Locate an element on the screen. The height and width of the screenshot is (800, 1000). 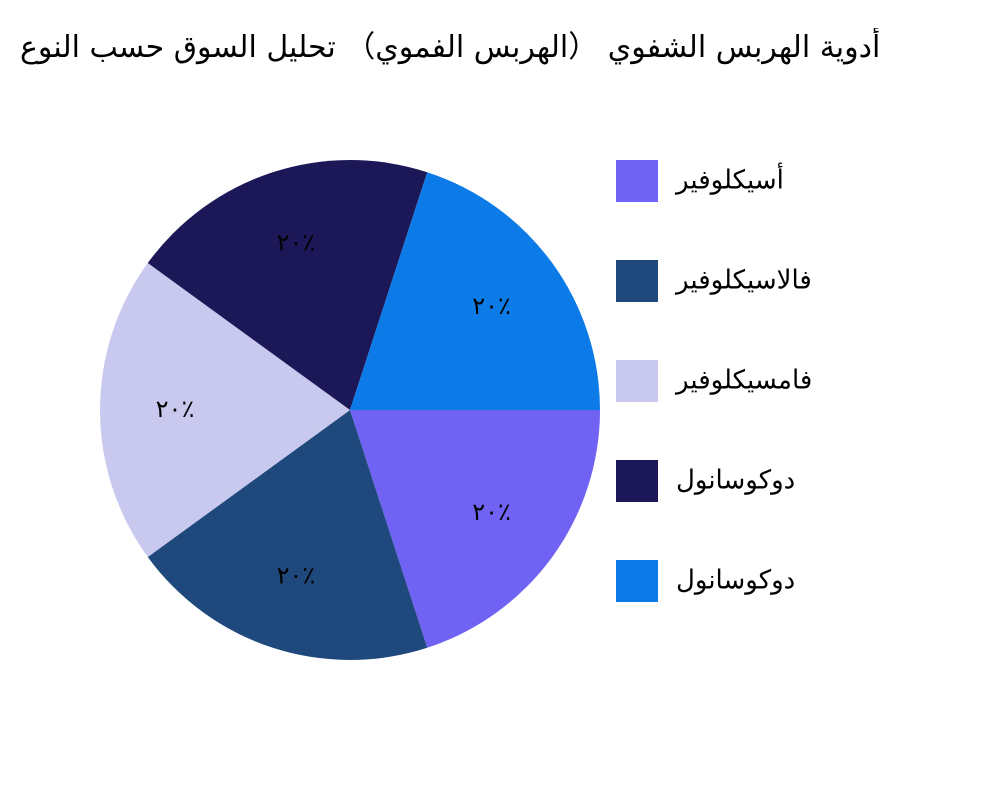
legend-label: أسيكلوفير is located at coordinates (729, 179).